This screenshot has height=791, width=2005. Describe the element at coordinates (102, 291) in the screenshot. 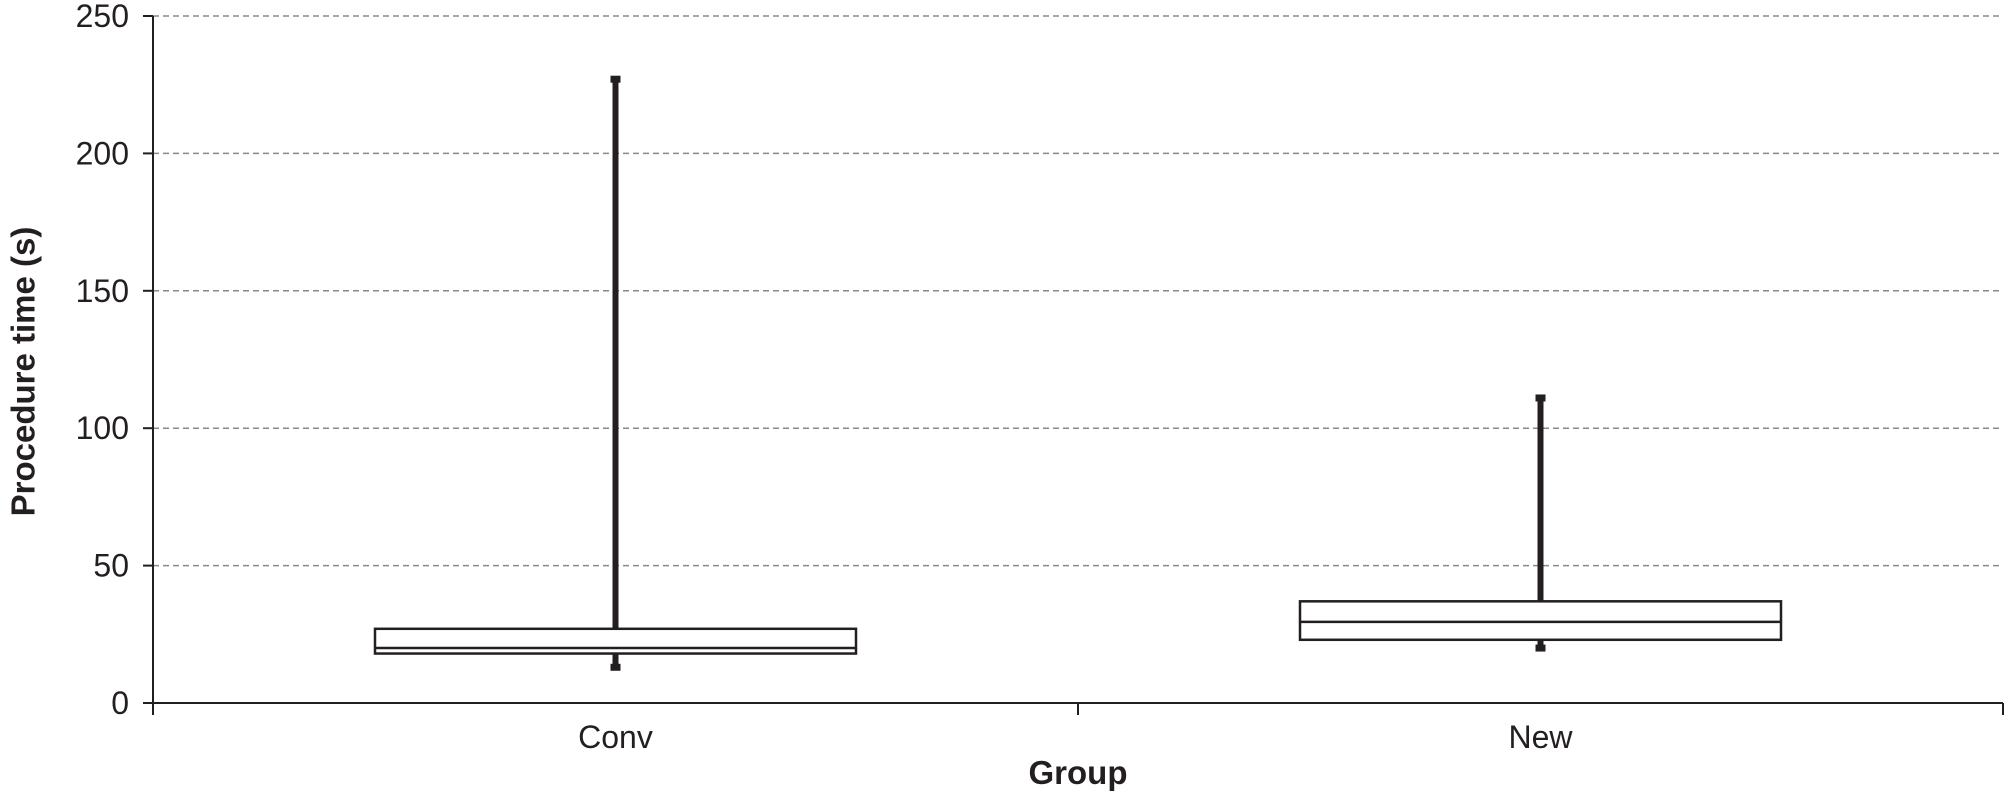

I see `y-tick-label: 150` at that location.